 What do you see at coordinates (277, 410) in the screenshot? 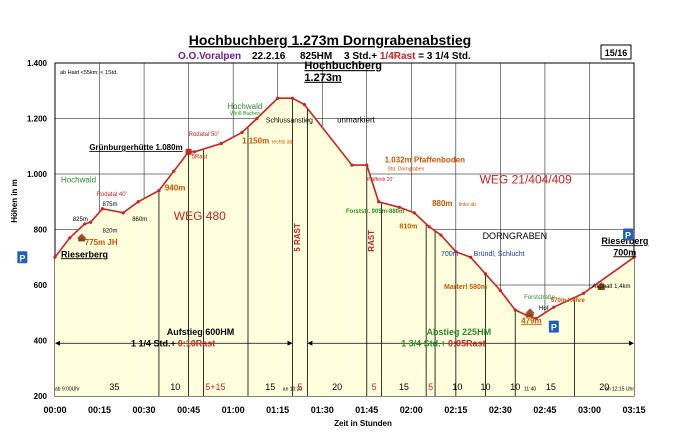
I see `x-tick-label: 01:15` at bounding box center [277, 410].